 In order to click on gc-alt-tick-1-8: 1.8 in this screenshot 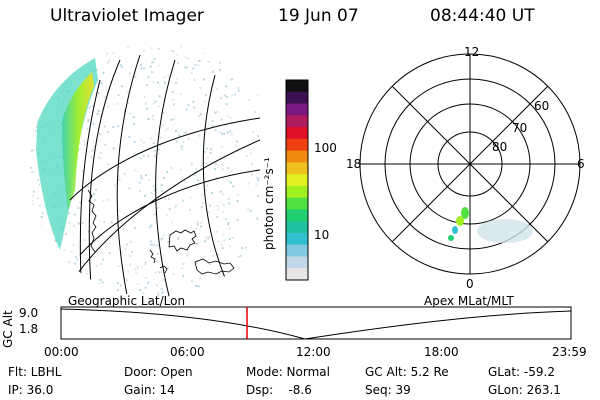, I will do `click(29, 329)`.